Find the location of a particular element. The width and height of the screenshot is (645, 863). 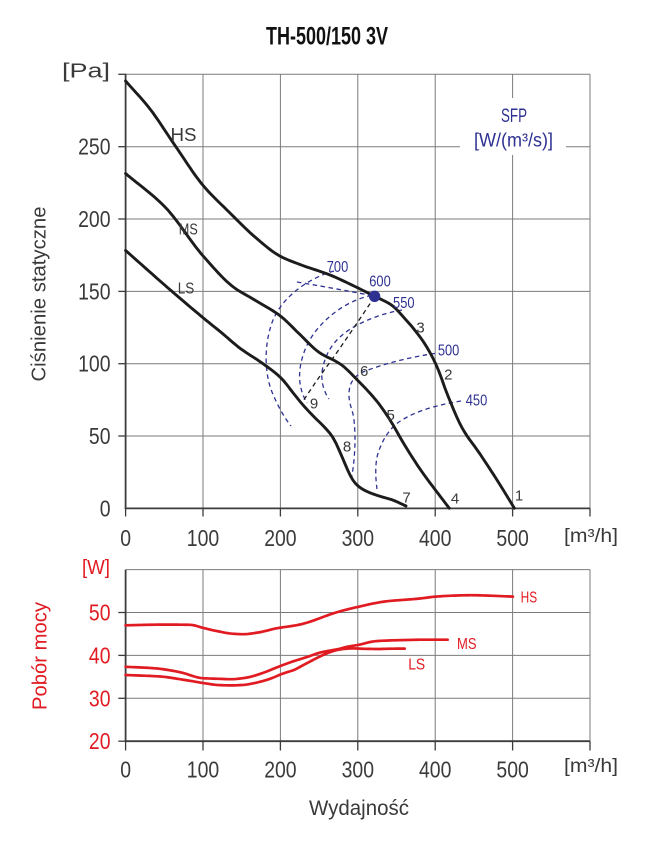

svg-text: SFP is located at coordinates (514, 116).